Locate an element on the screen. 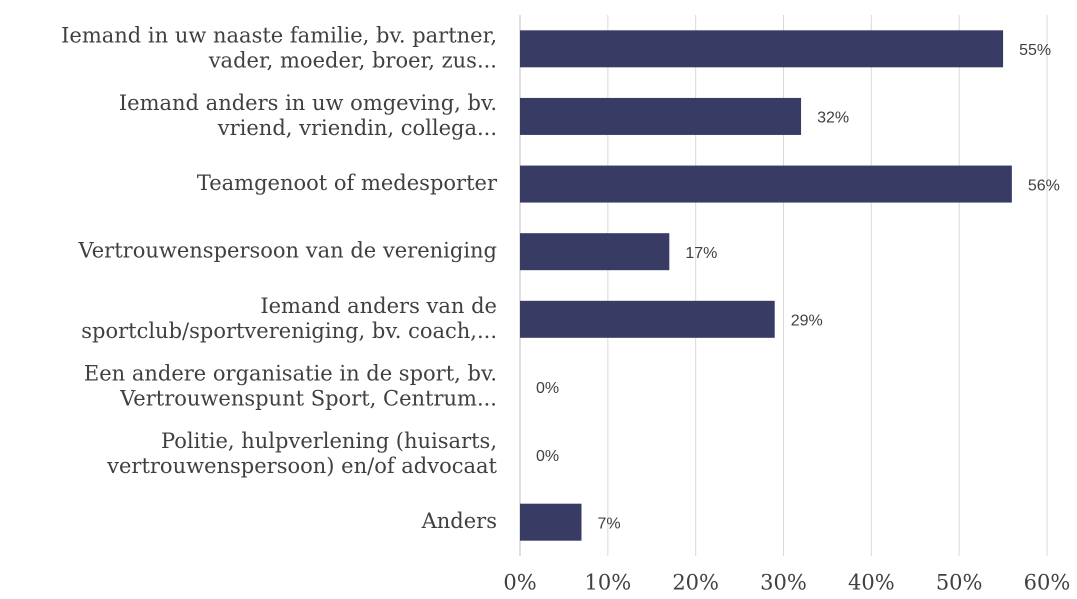 The image size is (1077, 599). value-label: 7% is located at coordinates (608, 523).